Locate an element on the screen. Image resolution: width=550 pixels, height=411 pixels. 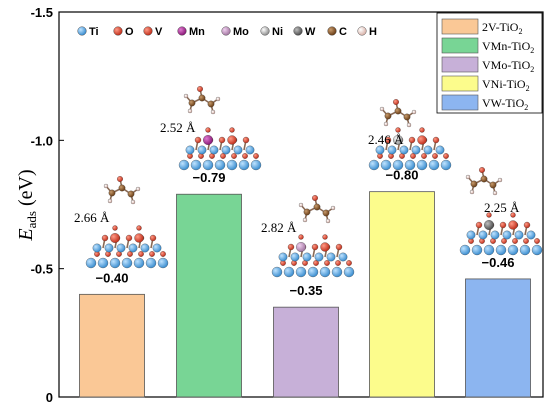
atom-key-h: H is located at coordinates (367, 32).